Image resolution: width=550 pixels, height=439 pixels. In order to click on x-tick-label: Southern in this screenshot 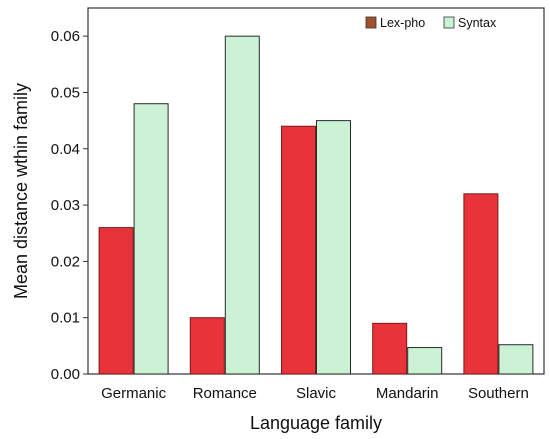, I will do `click(498, 393)`.